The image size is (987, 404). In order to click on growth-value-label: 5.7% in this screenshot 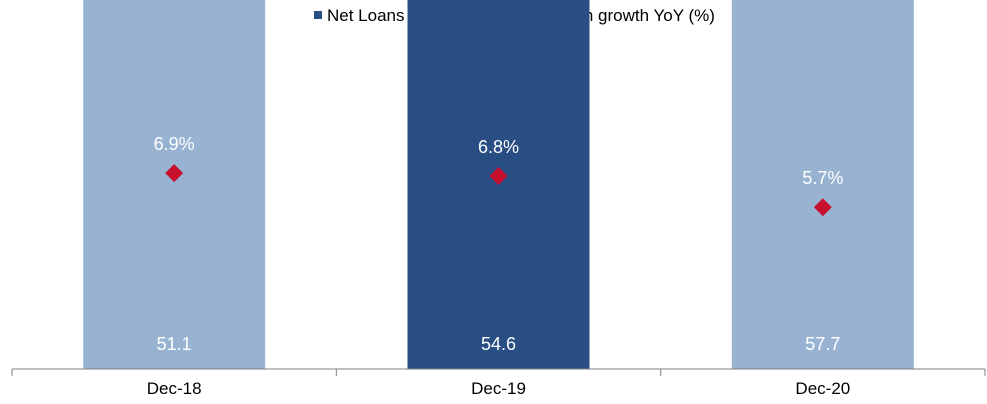, I will do `click(822, 178)`.